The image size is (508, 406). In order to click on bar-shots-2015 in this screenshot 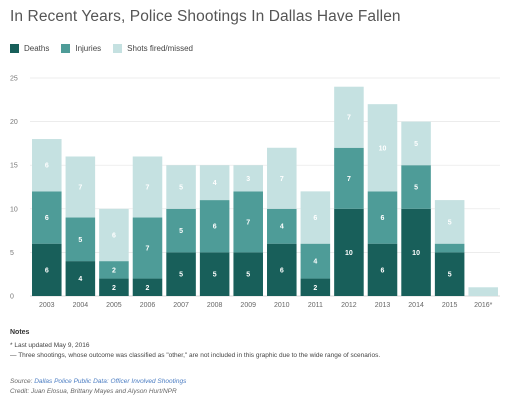, I will do `click(449, 222)`.